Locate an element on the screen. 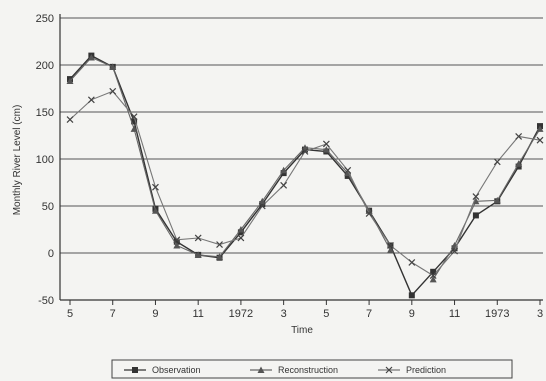 The height and width of the screenshot is (381, 546). legend: Observation Reconstruction Prediction is located at coordinates (312, 369).